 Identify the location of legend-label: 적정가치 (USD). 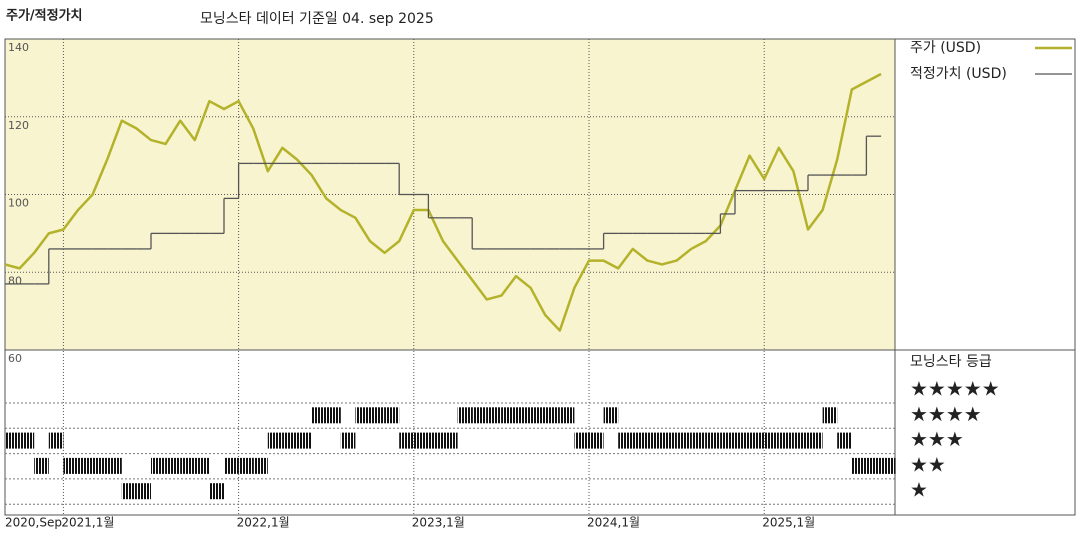
(958, 74).